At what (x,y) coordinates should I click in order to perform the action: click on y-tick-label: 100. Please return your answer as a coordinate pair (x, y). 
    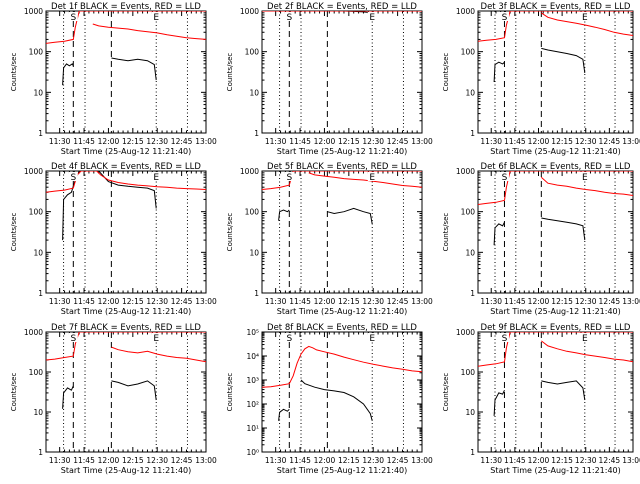
    Looking at the image, I should click on (36, 372).